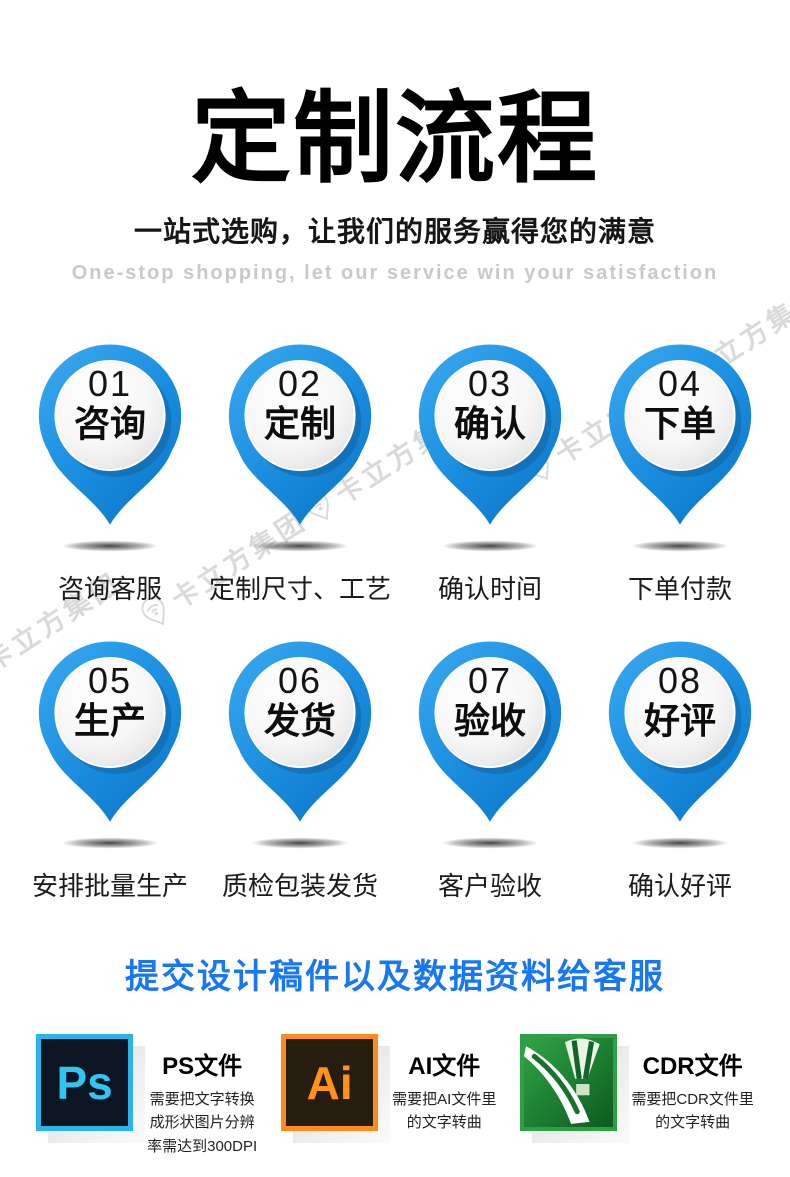  What do you see at coordinates (109, 886) in the screenshot?
I see `step-05-caption: 安排批量生产` at bounding box center [109, 886].